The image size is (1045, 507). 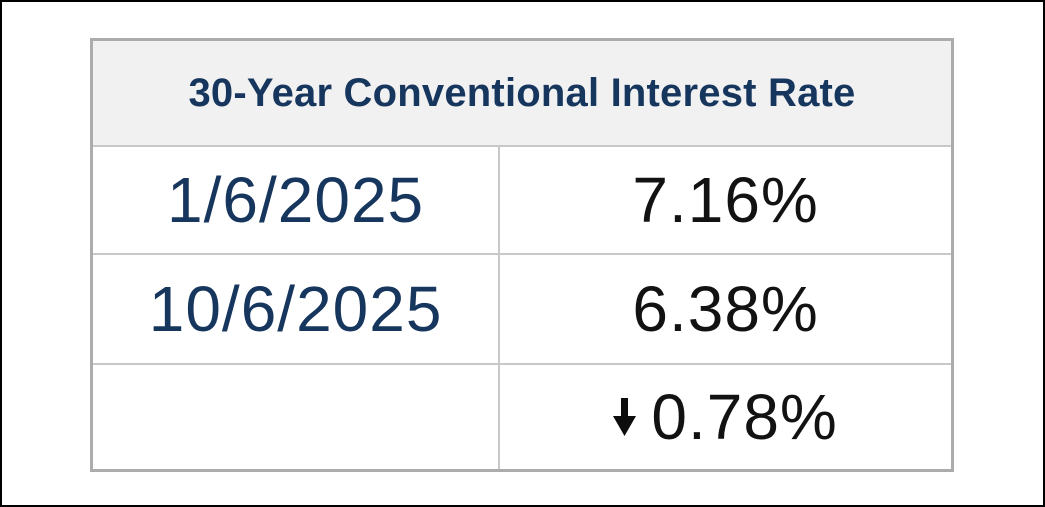 What do you see at coordinates (296, 308) in the screenshot?
I see `table-row-2-date: 10/6/2025` at bounding box center [296, 308].